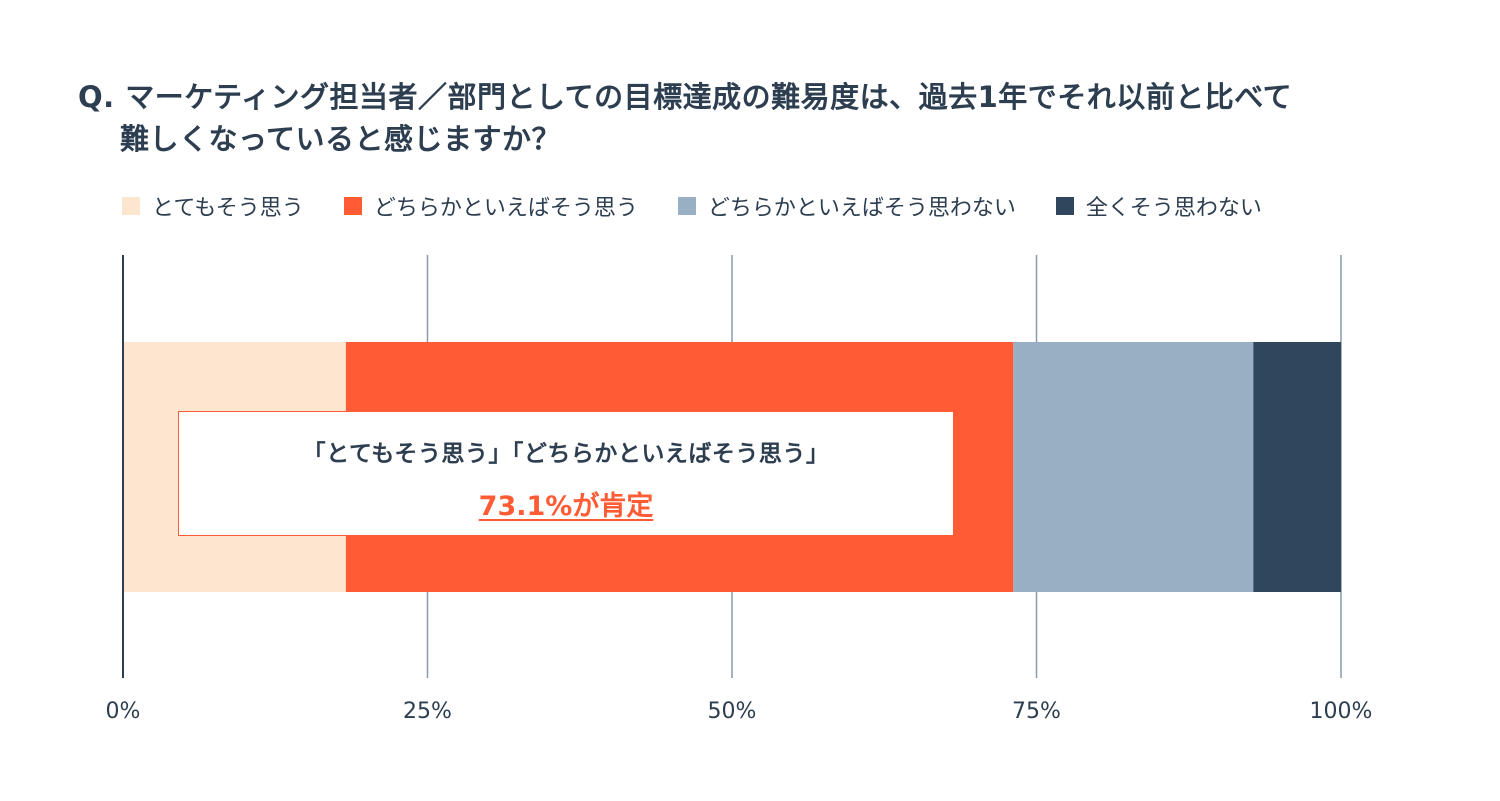 The image size is (1500, 801). I want to click on x-tick-label-100: 100%, so click(1341, 711).